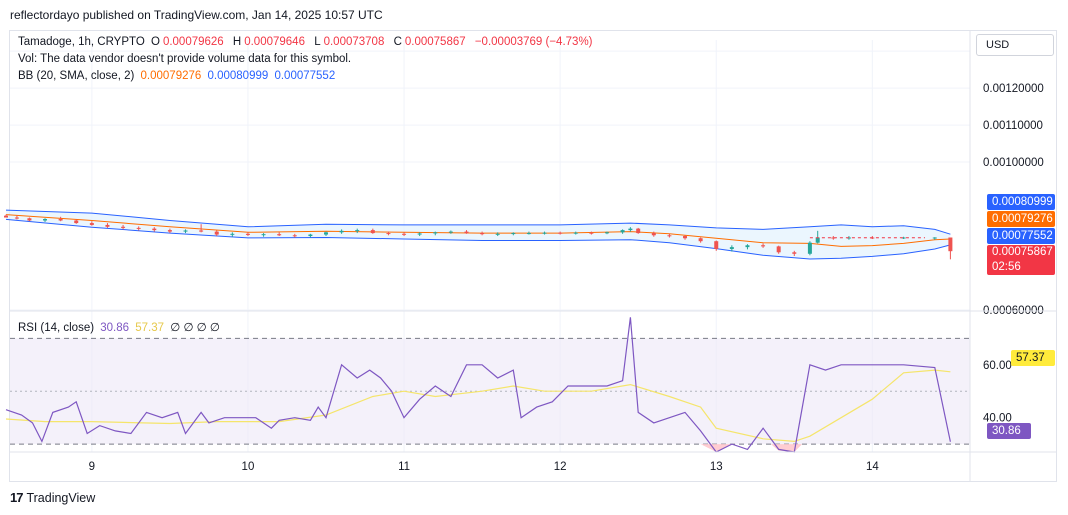  What do you see at coordinates (997, 366) in the screenshot?
I see `rsi-tick-label: 60.00` at bounding box center [997, 366].